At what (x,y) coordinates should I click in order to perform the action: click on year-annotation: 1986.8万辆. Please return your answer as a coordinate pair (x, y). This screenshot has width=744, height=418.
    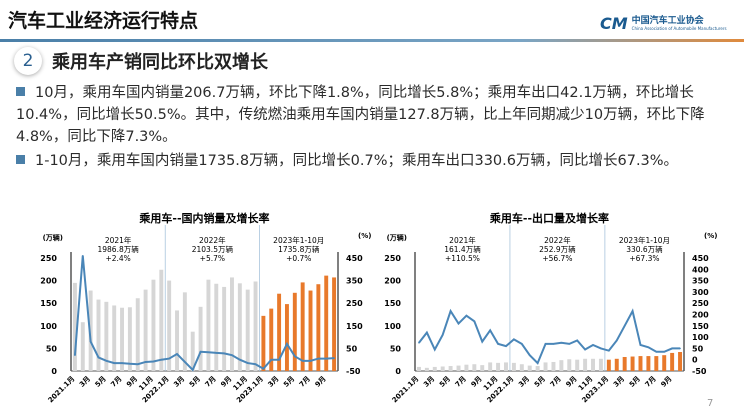
    Looking at the image, I should click on (118, 249).